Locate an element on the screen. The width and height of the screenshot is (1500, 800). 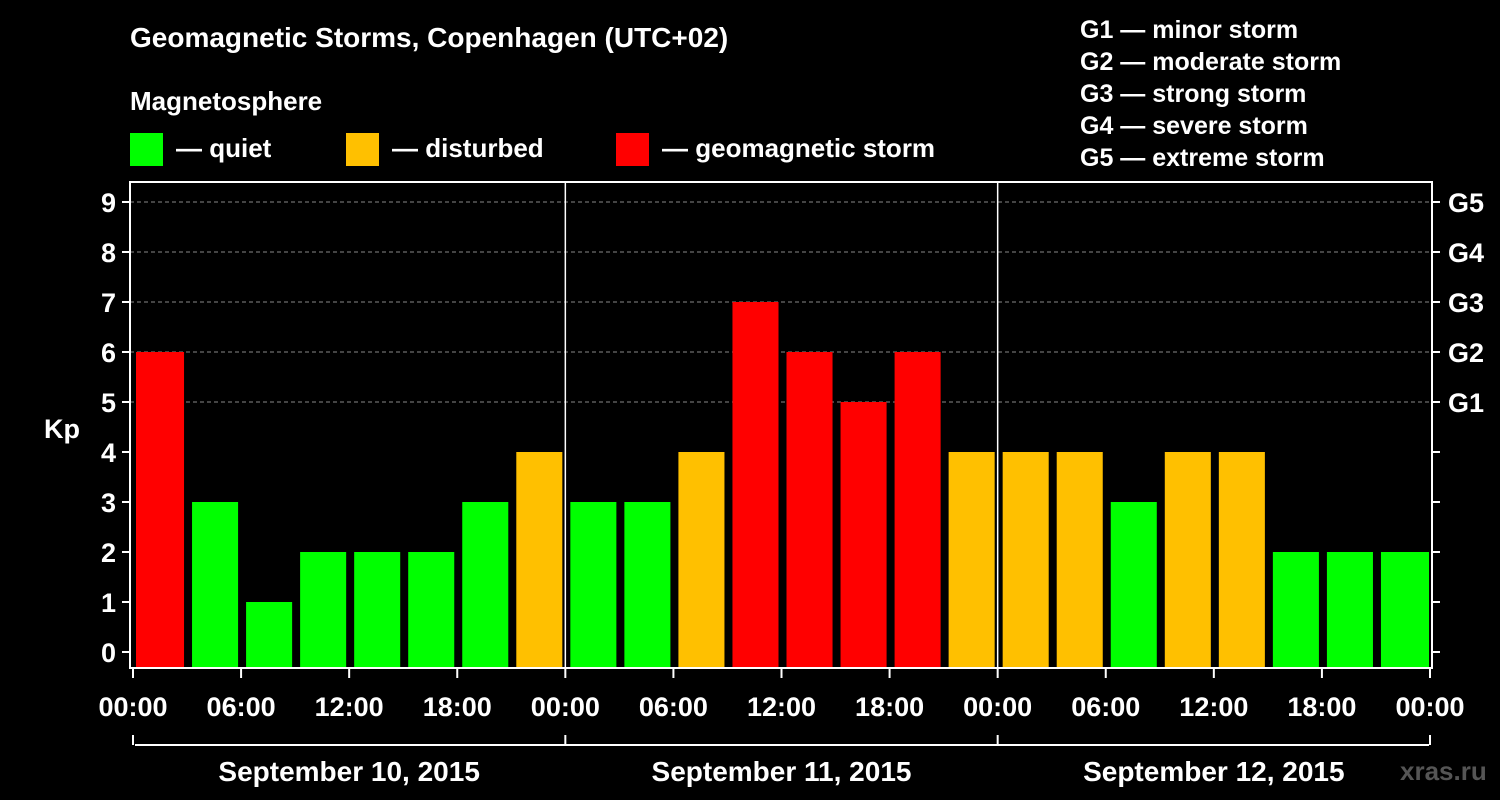
y-tick-label: 8 is located at coordinates (108, 253).